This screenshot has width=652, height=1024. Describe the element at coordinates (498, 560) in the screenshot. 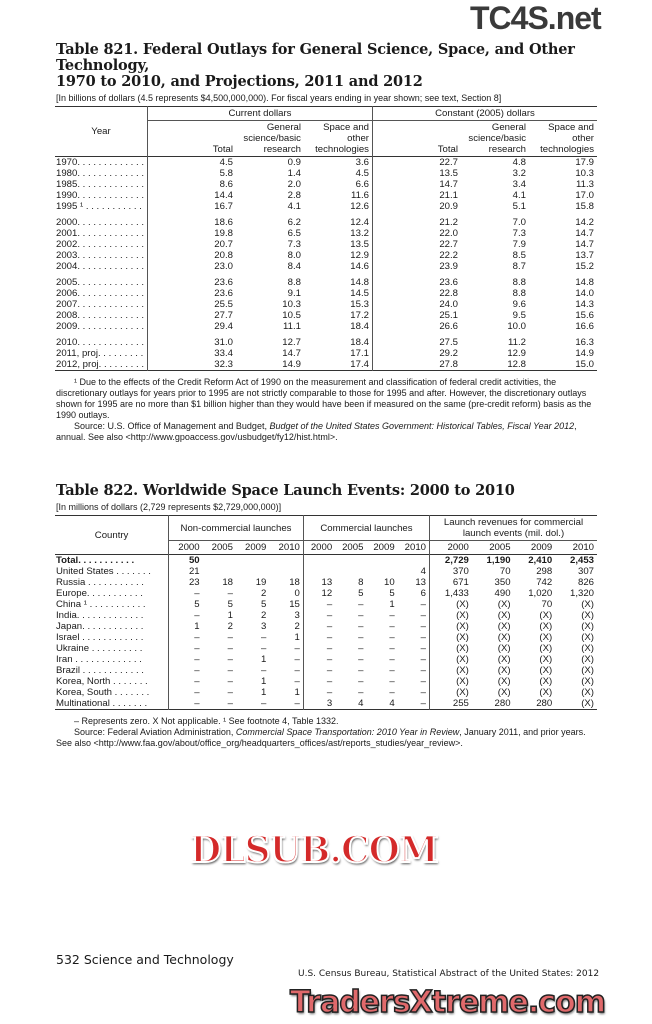

I see `cell: 1,190` at that location.